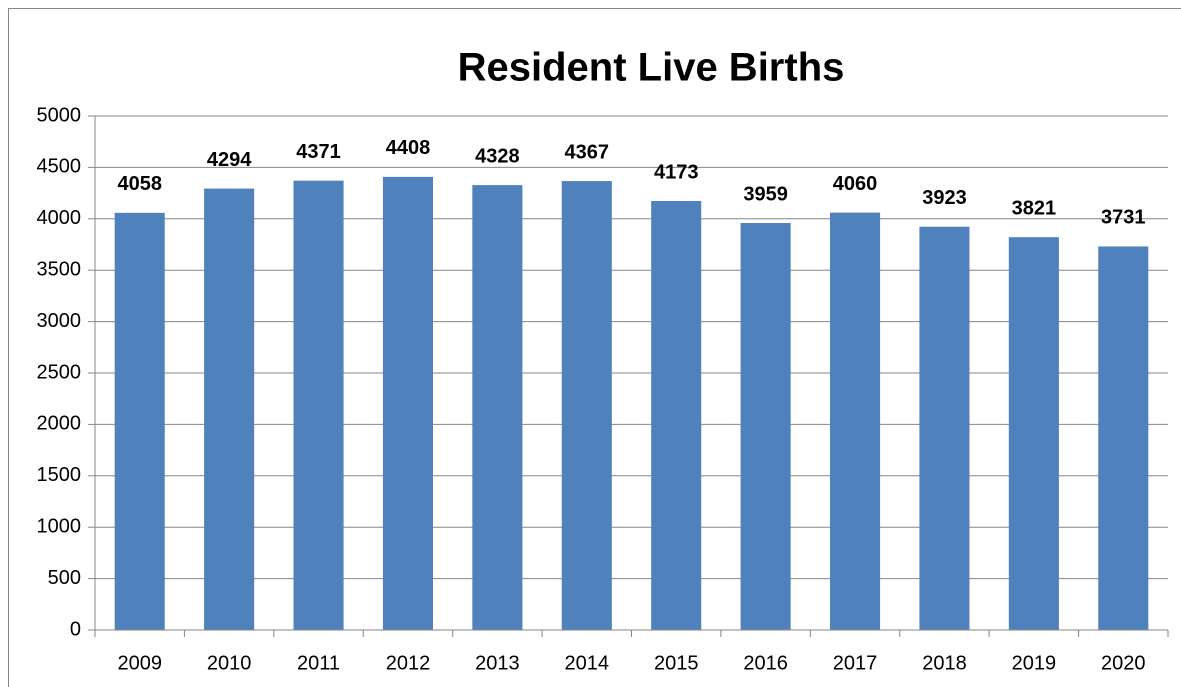  What do you see at coordinates (59, 475) in the screenshot?
I see `y-tick-label: 1500` at bounding box center [59, 475].